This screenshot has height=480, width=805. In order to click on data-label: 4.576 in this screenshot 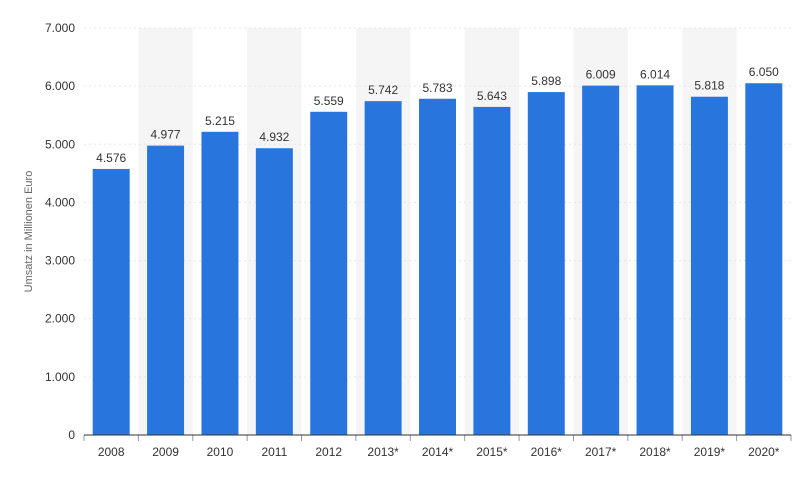, I will do `click(111, 158)`.